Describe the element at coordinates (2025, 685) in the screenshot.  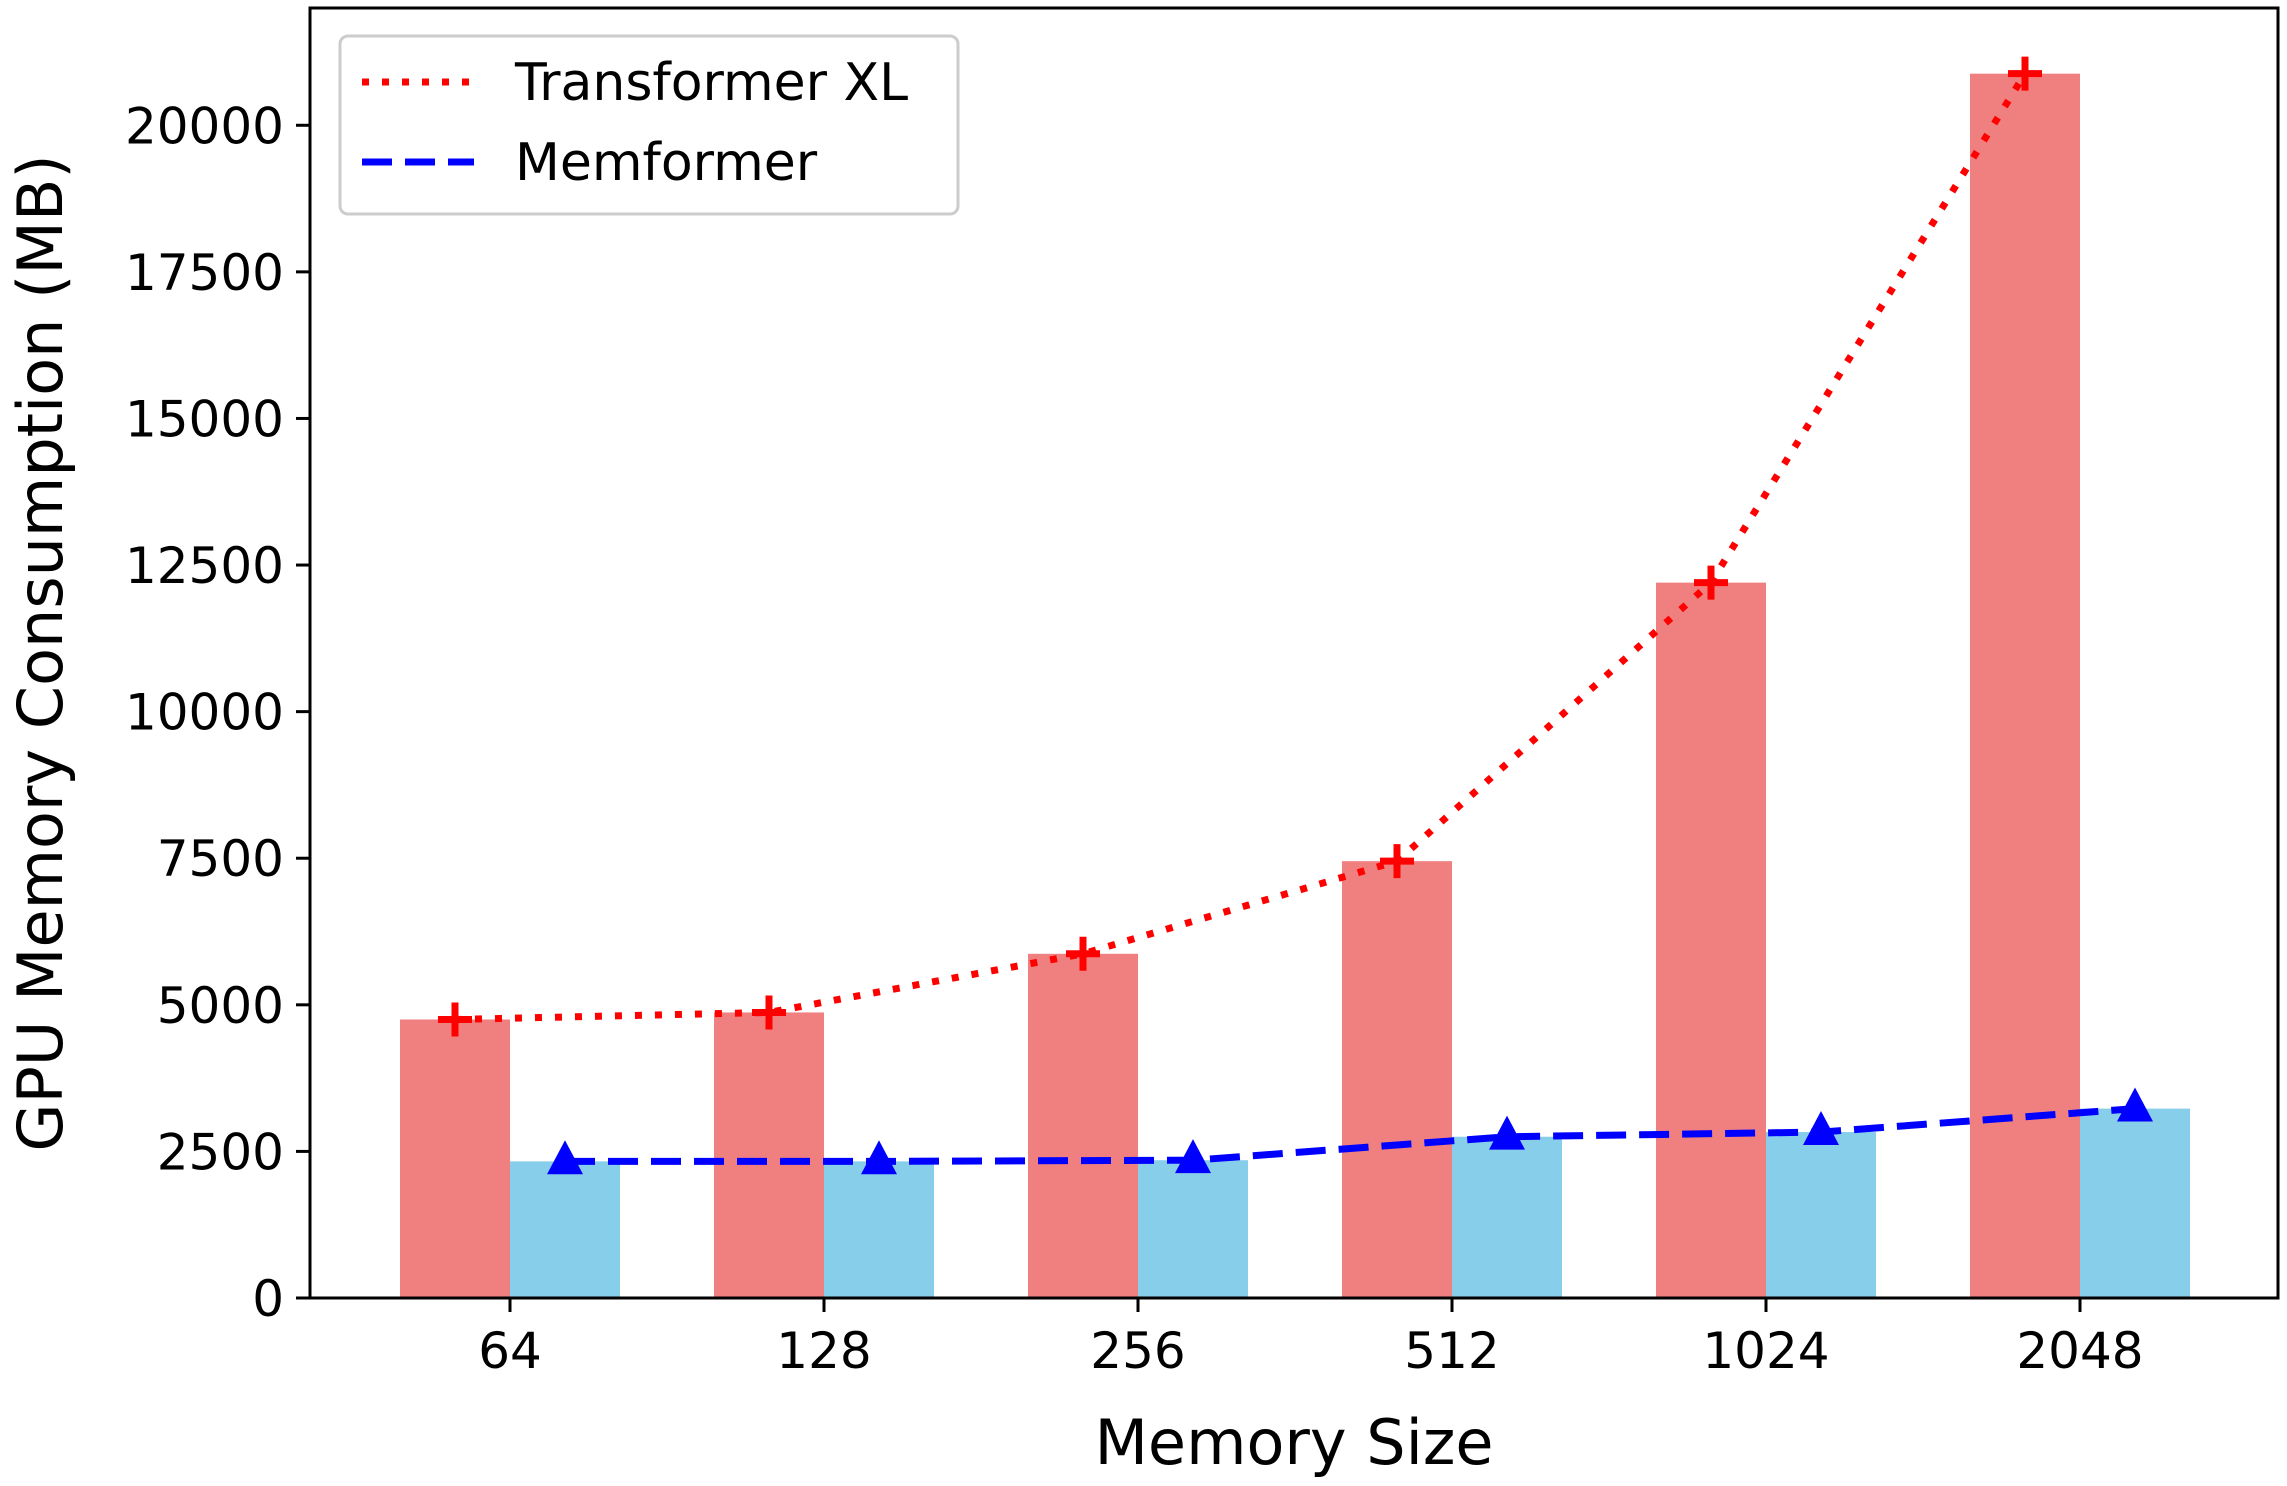
I see `bar-transformer-xl-2048` at that location.